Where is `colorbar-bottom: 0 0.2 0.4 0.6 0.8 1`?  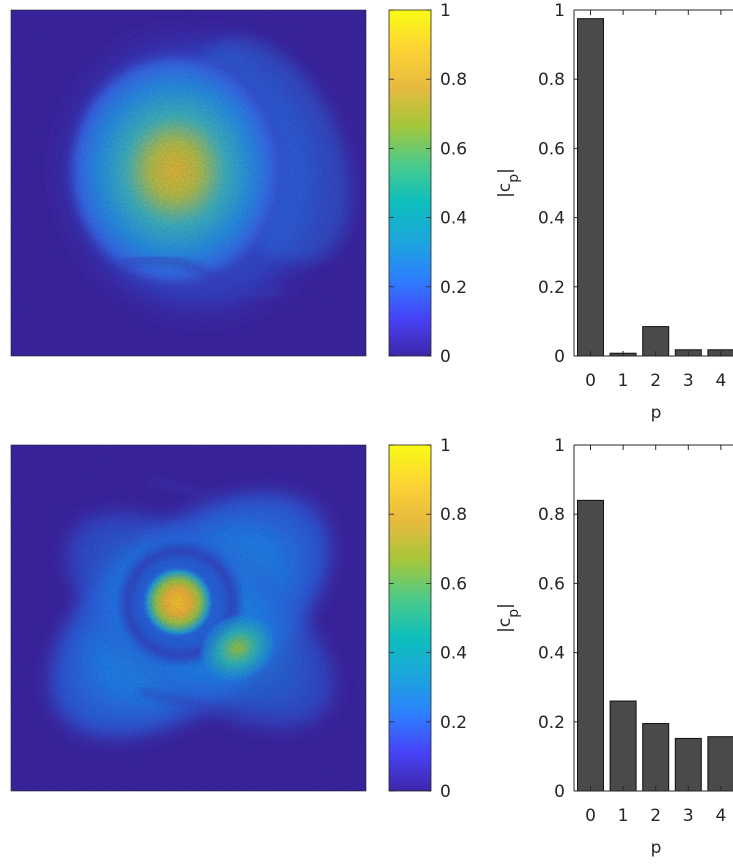 colorbar-bottom: 0 0.2 0.4 0.6 0.8 1 is located at coordinates (427, 619).